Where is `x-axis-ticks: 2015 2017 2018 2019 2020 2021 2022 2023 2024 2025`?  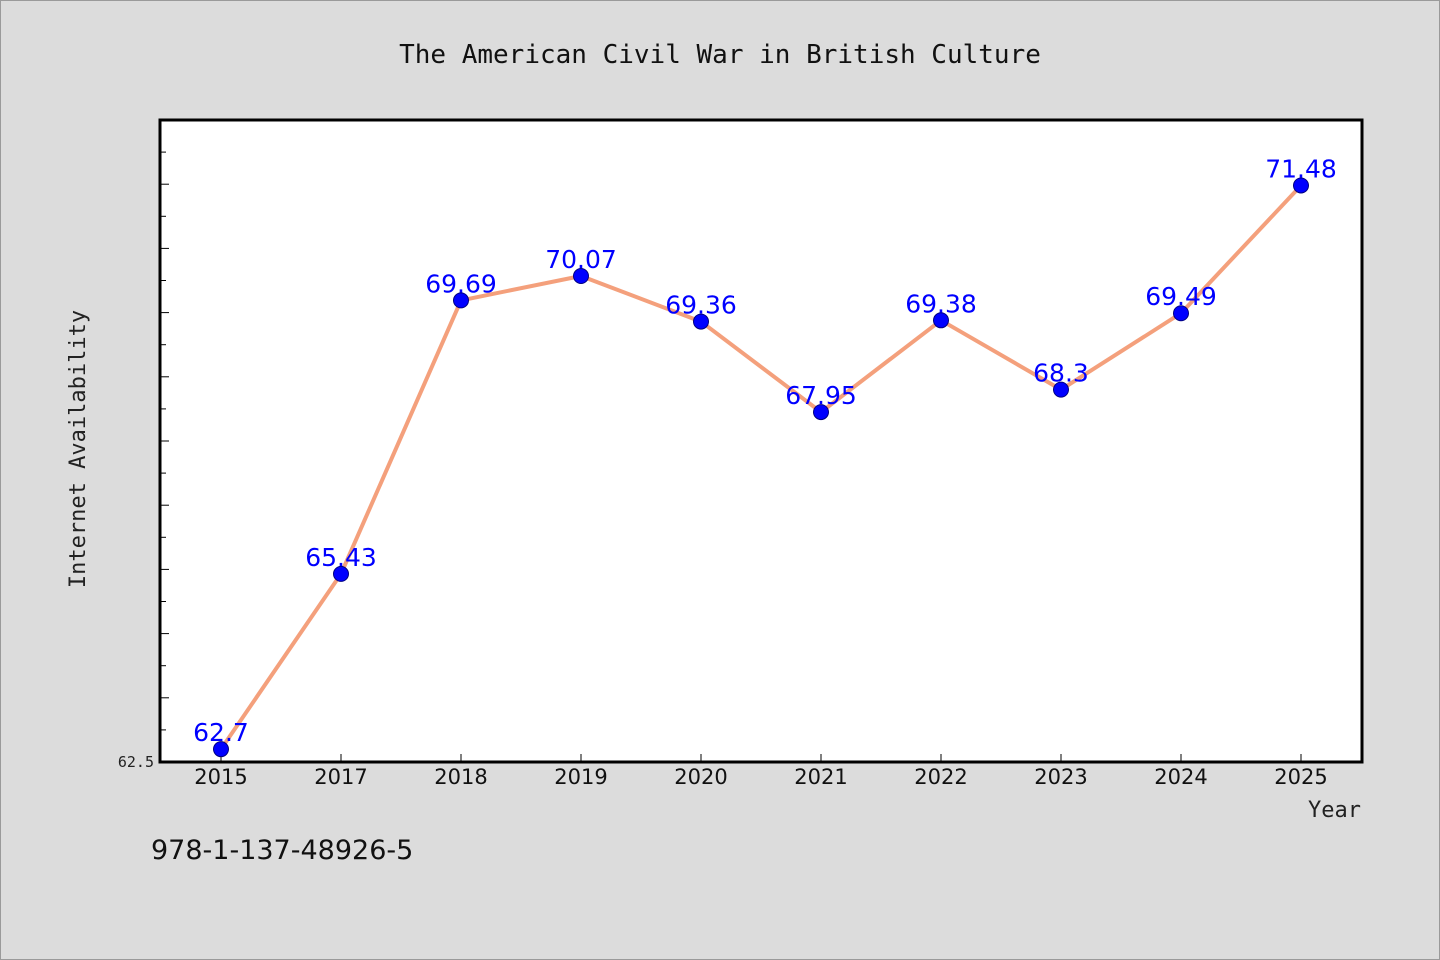
x-axis-ticks: 2015 2017 2018 2019 2020 2021 2022 2023 2024 2025 is located at coordinates (761, 771).